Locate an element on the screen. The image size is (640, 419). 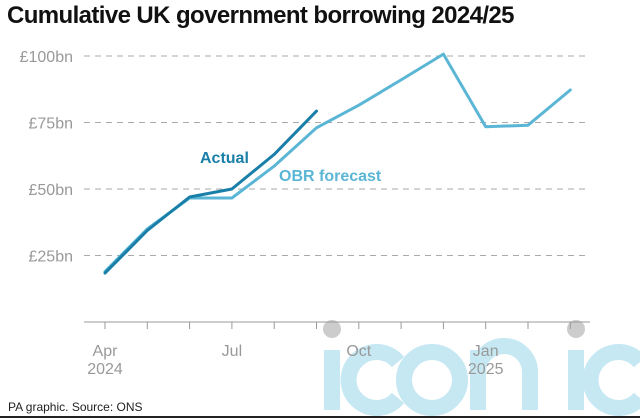
x-tick-label: Jul is located at coordinates (232, 351).